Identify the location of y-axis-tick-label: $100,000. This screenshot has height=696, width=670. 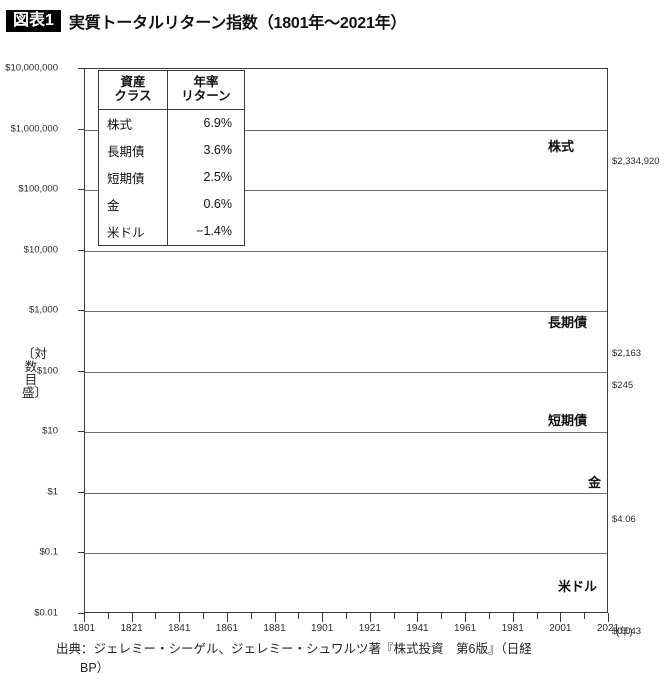
(38, 189).